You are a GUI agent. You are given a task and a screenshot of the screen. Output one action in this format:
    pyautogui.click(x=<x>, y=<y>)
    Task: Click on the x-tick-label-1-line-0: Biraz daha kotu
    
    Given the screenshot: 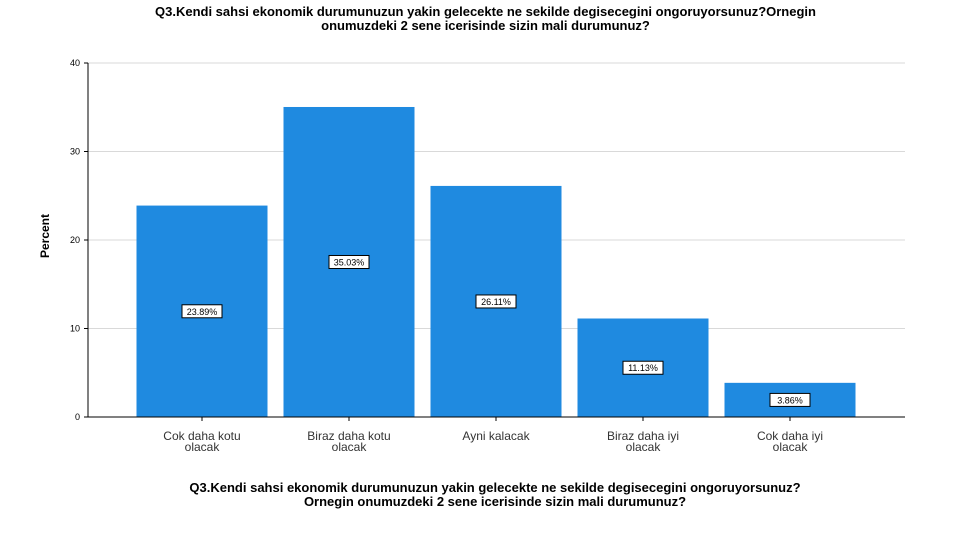 What is the action you would take?
    pyautogui.click(x=348, y=436)
    